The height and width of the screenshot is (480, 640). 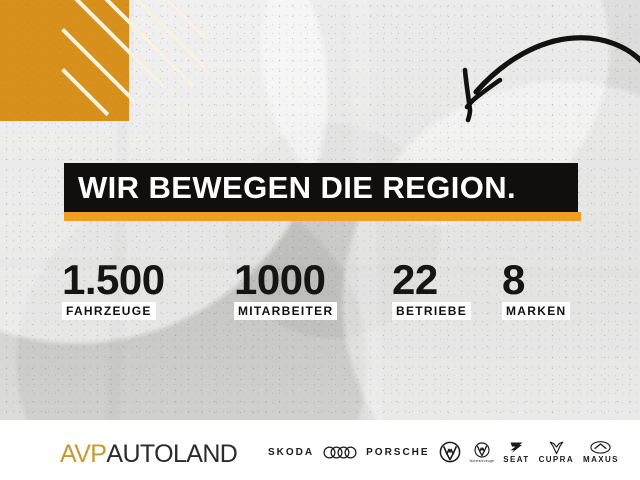 I want to click on stat-mitarbeiter: 1000 MITARBEITER, so click(x=286, y=288).